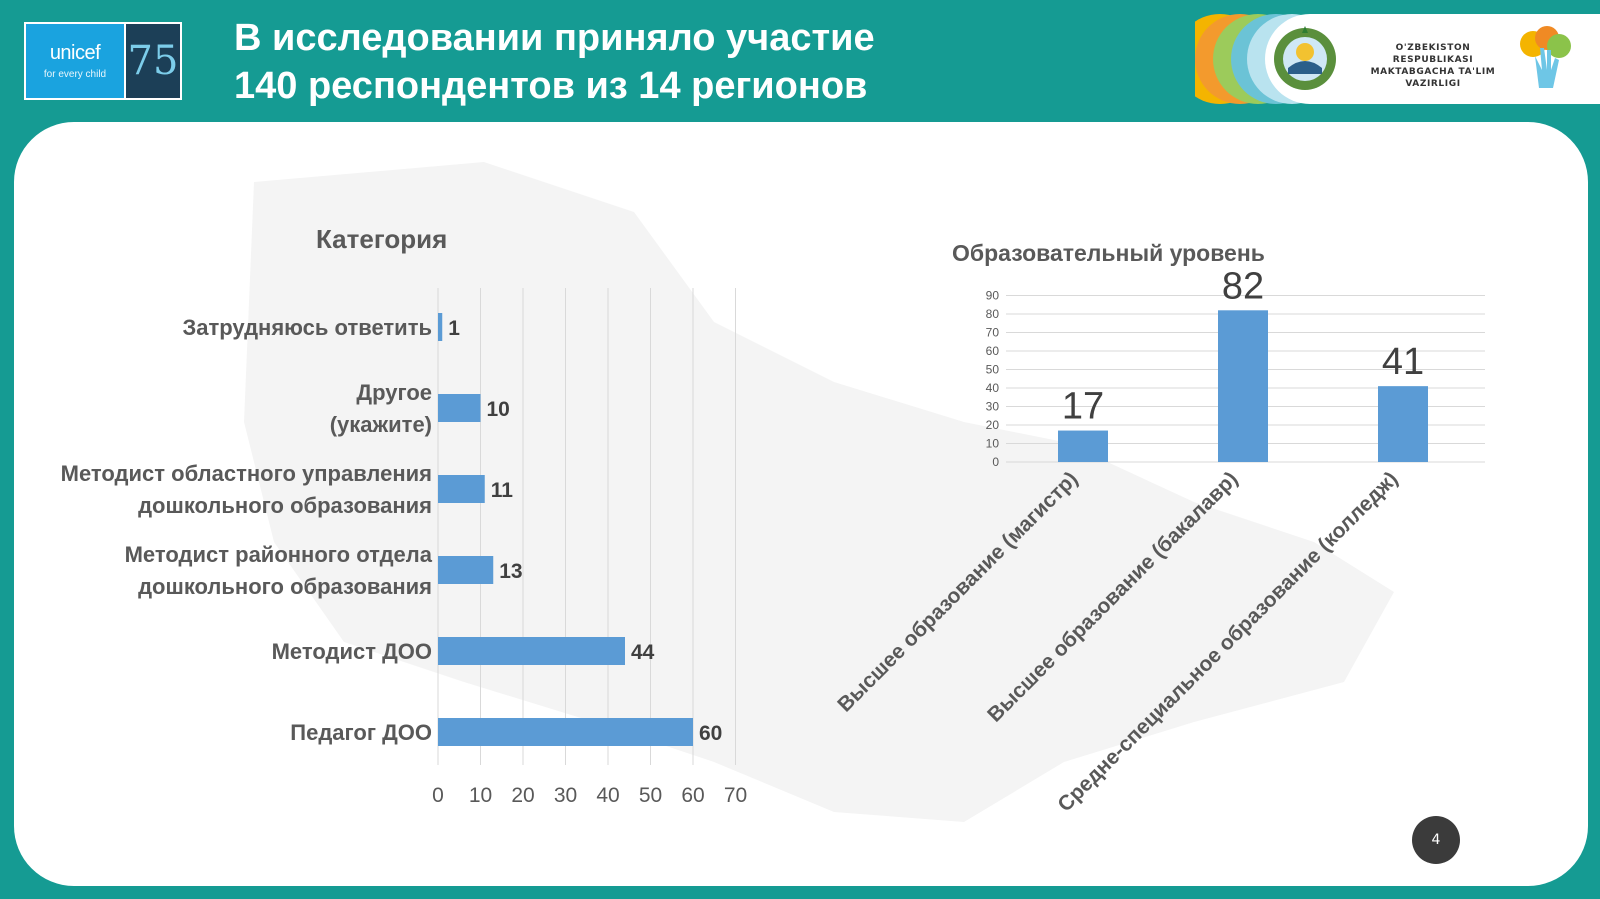 Image resolution: width=1600 pixels, height=899 pixels. What do you see at coordinates (75, 74) in the screenshot?
I see `unicef-tagline: for every child` at bounding box center [75, 74].